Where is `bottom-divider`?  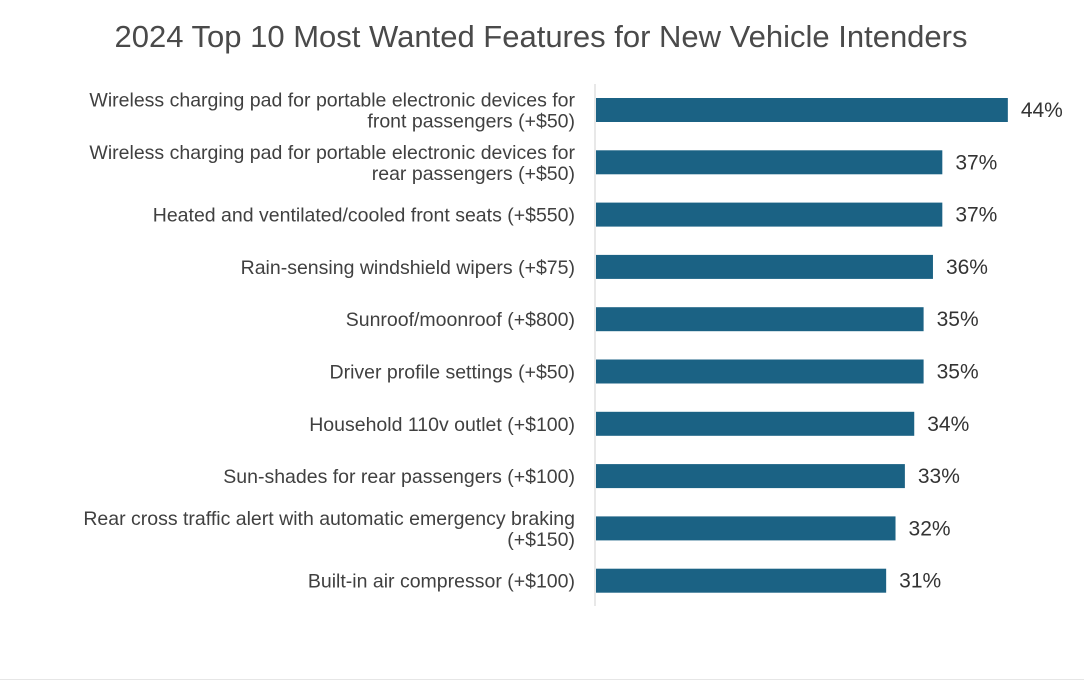
bottom-divider is located at coordinates (542, 679).